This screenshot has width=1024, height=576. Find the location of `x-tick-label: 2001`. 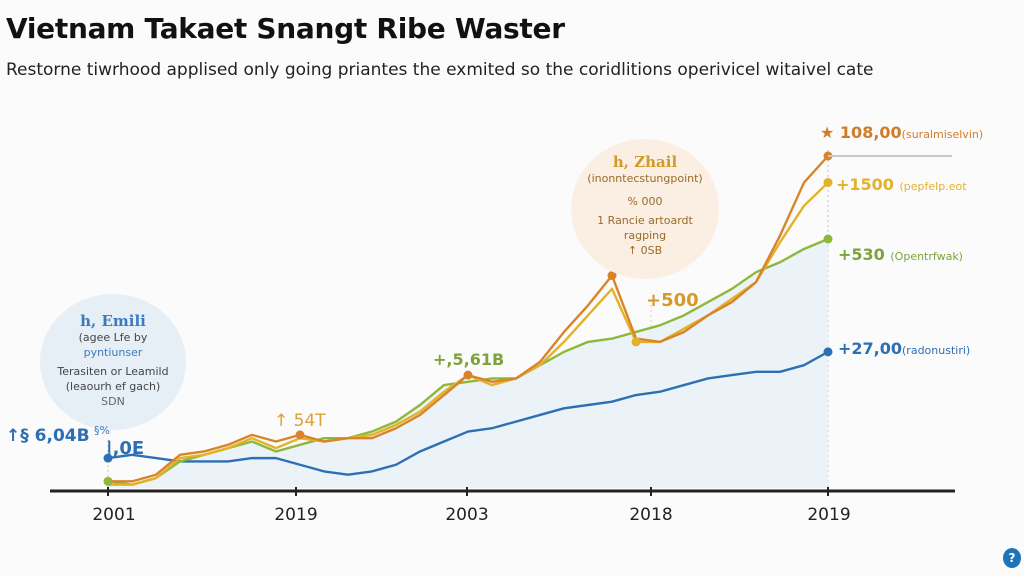

x-tick-label: 2001 is located at coordinates (114, 515).